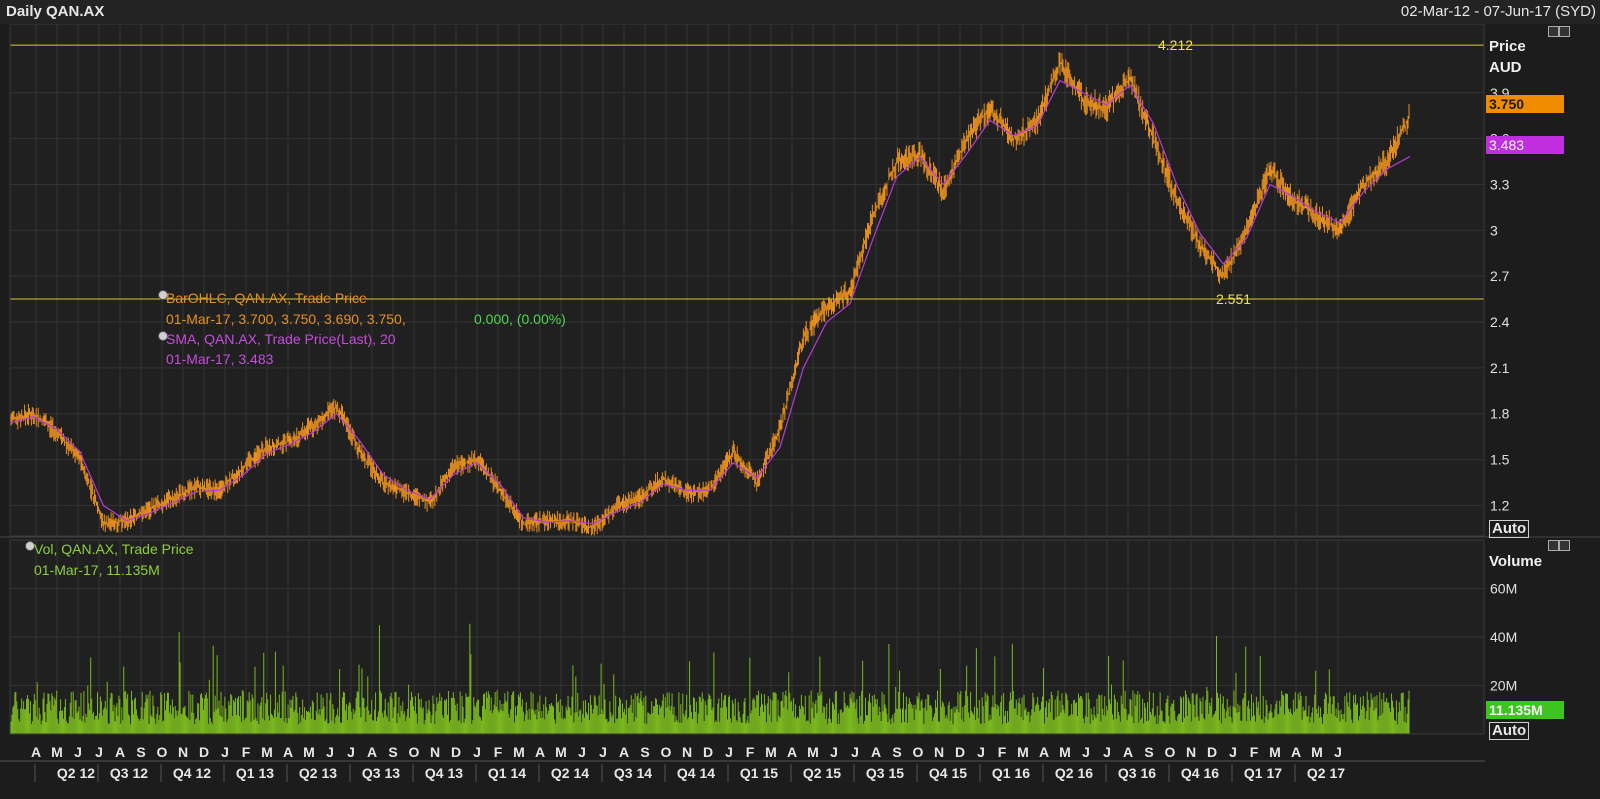 The image size is (1600, 799). Describe the element at coordinates (1516, 561) in the screenshot. I see `volume-axis-title: Volume` at that location.